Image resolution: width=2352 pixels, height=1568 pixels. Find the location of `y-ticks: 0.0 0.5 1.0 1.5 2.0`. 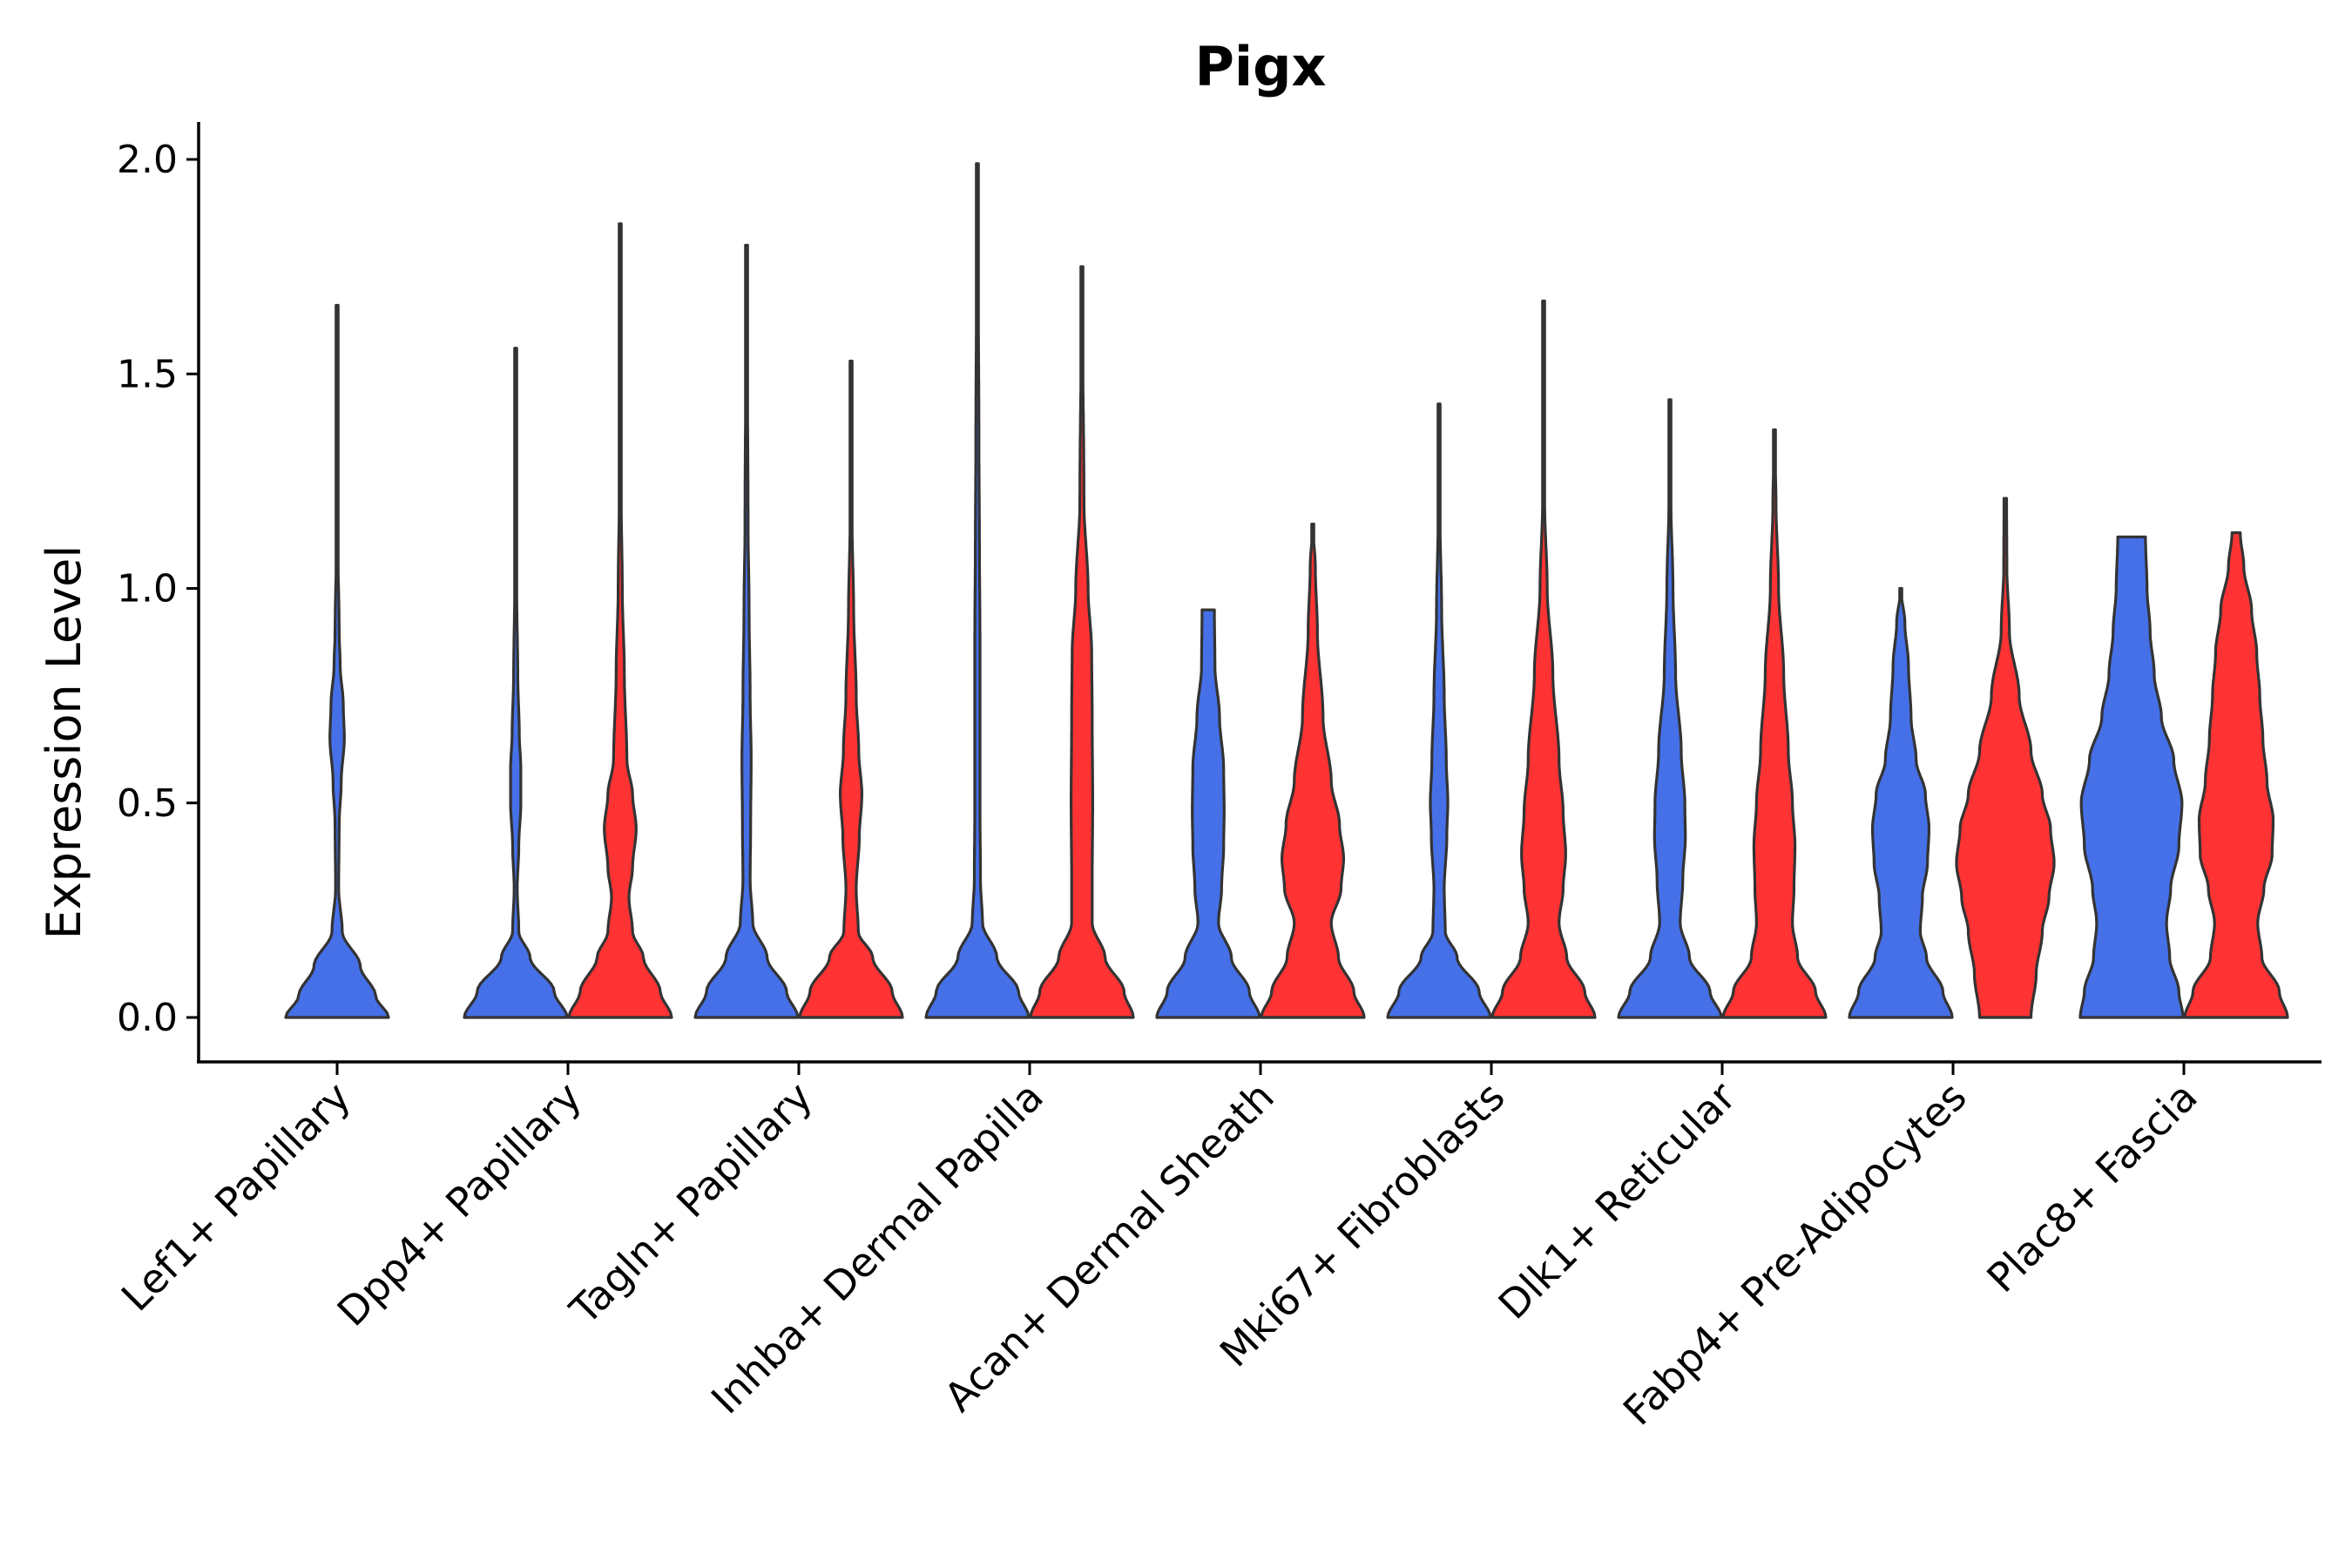

y-ticks: 0.0 0.5 1.0 1.5 2.0 is located at coordinates (158, 589).